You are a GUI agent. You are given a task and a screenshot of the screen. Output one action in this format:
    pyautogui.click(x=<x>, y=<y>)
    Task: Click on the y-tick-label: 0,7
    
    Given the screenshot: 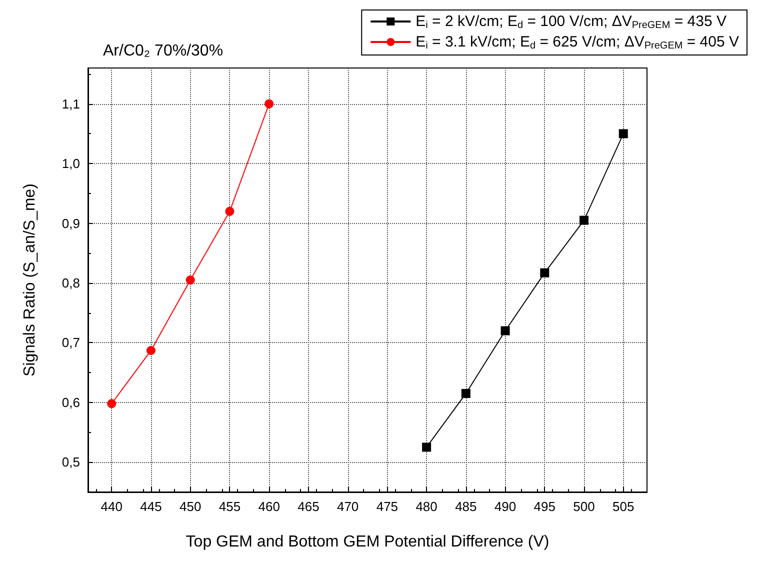 What is the action you would take?
    pyautogui.click(x=71, y=342)
    